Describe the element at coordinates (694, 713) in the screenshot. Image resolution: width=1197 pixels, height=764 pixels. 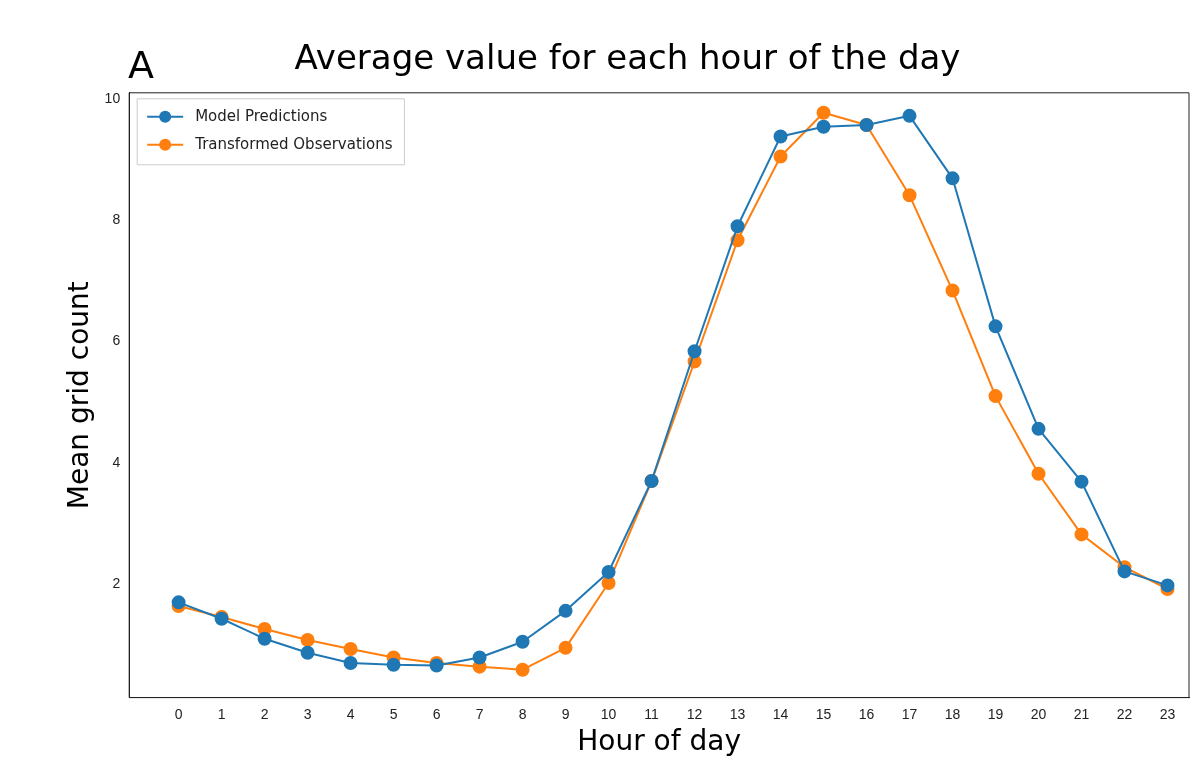
I see `x-tick-label: 12` at that location.